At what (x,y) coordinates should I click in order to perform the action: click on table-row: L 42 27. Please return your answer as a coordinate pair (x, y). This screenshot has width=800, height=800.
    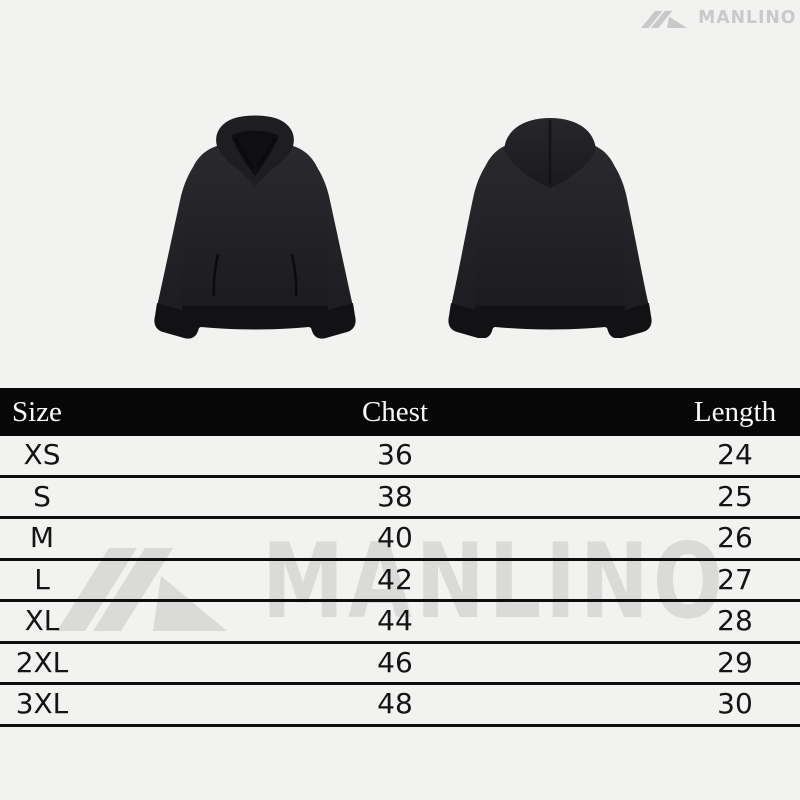
    Looking at the image, I should click on (400, 581).